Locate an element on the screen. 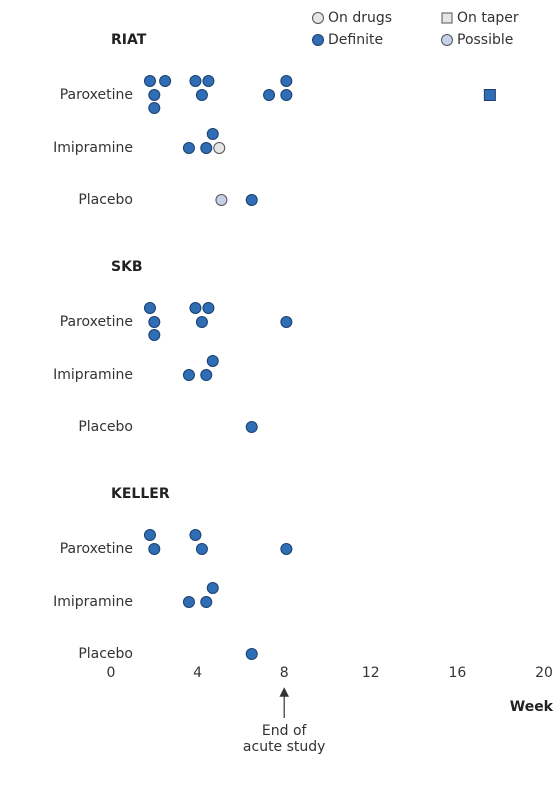  panel-title: KELLER is located at coordinates (140, 494).